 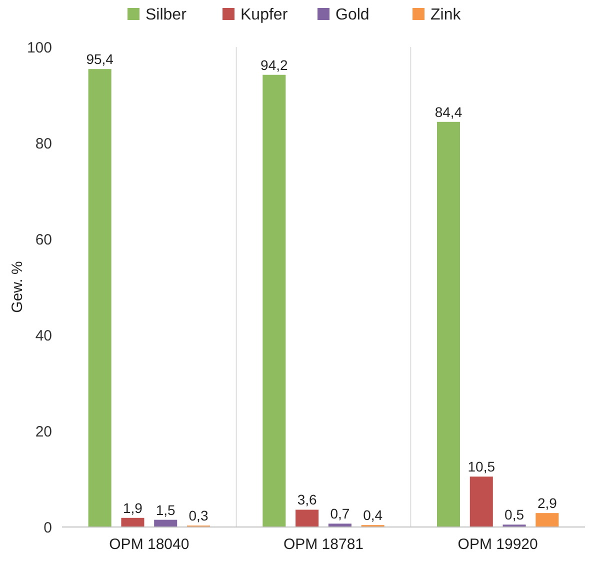 I want to click on data-label: 10,5, so click(x=482, y=466).